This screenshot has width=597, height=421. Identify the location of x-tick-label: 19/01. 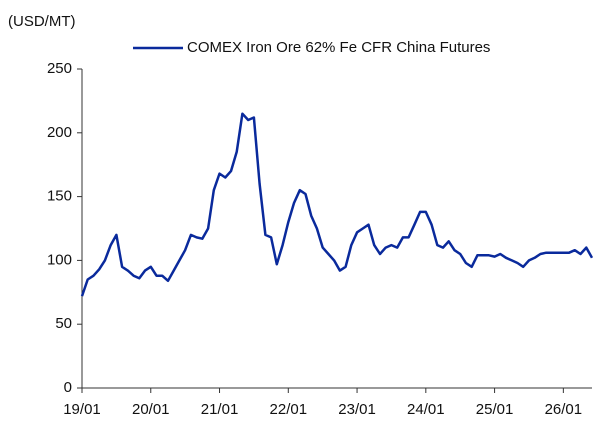
(82, 409).